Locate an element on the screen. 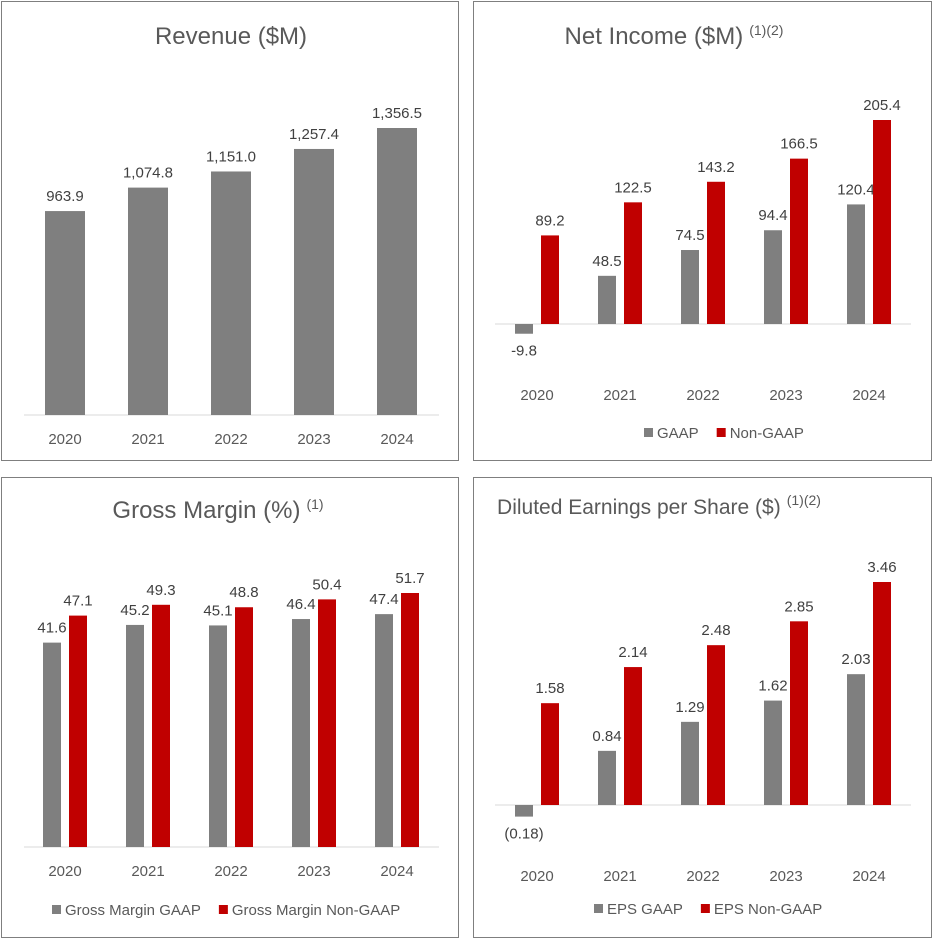  bar-gross-margin-gaap-2020 is located at coordinates (52, 744).